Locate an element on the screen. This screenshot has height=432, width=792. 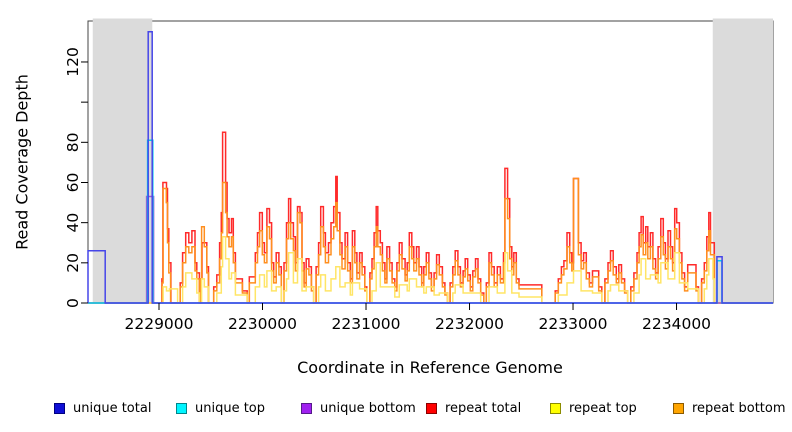
x-tick-label: 2232000 is located at coordinates (469, 324).